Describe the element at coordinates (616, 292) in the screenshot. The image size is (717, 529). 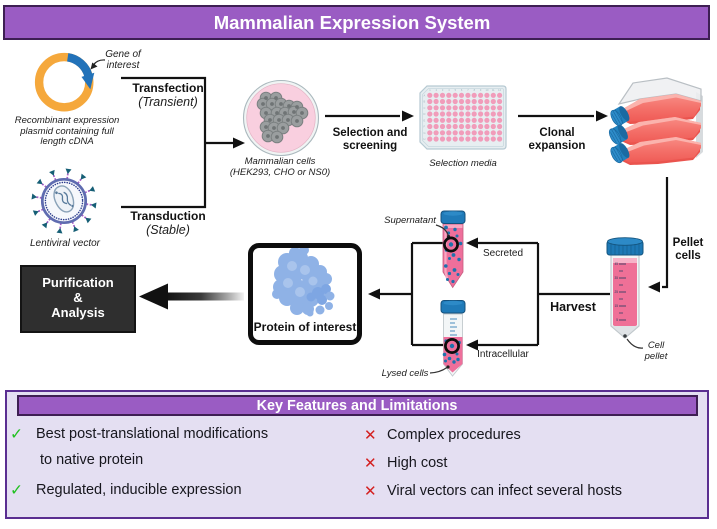
I see `svg-text: 25` at that location.